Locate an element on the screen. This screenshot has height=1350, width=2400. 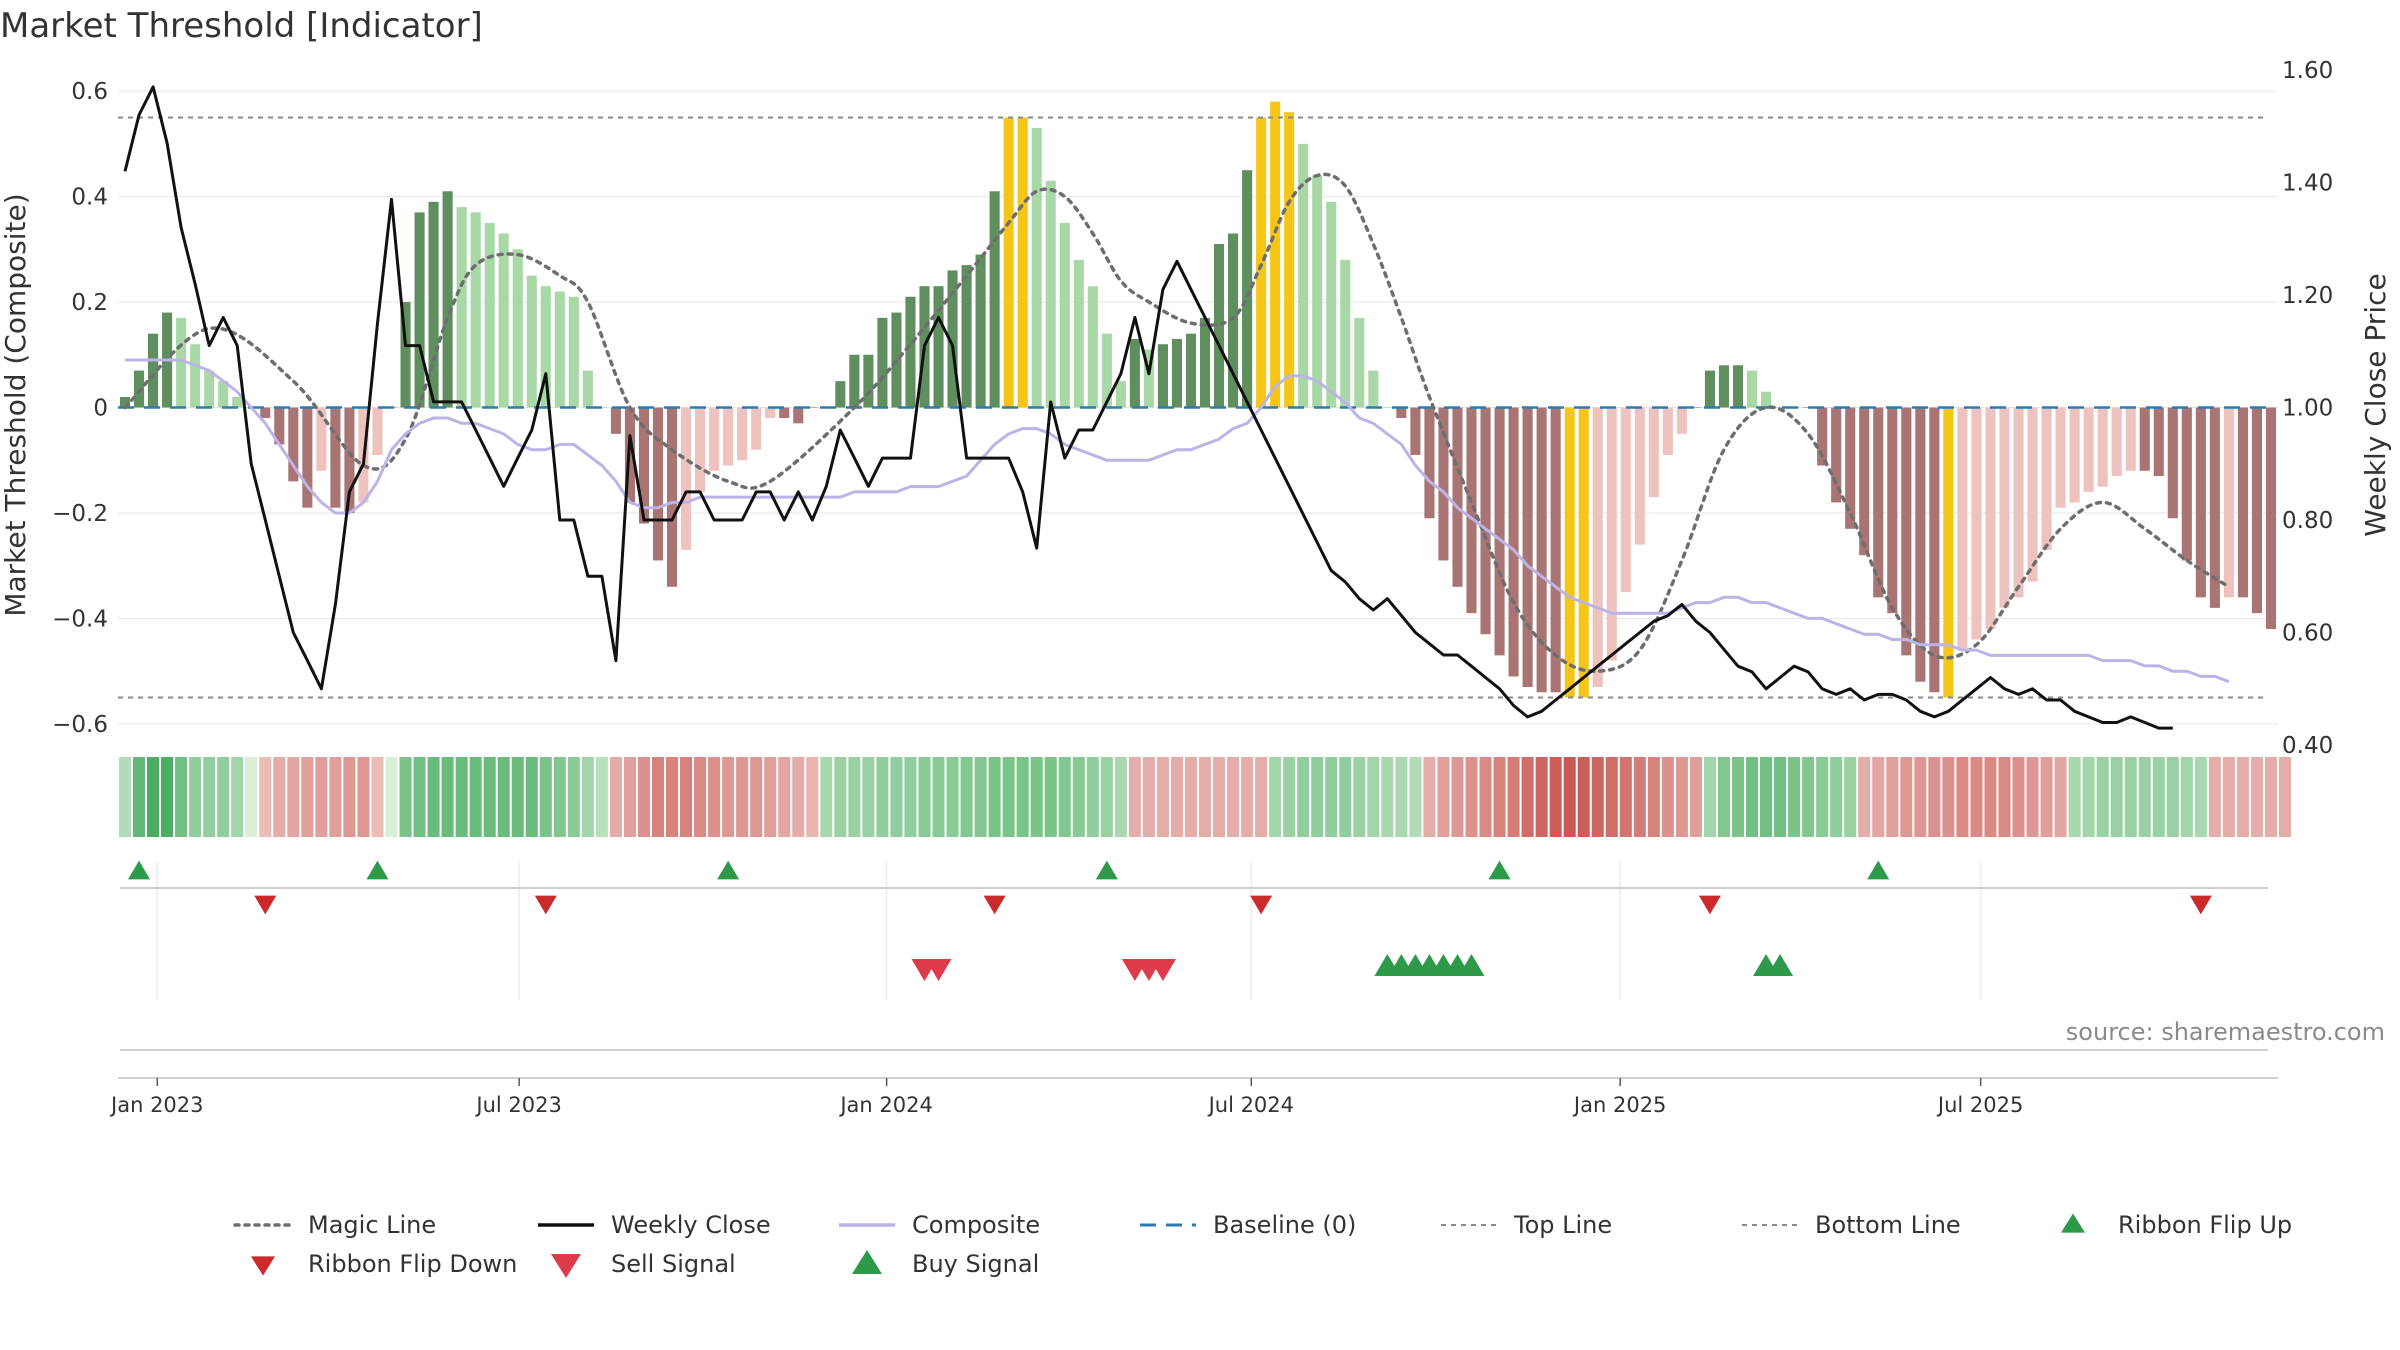
legend-label: Bottom Line is located at coordinates (1888, 1225).